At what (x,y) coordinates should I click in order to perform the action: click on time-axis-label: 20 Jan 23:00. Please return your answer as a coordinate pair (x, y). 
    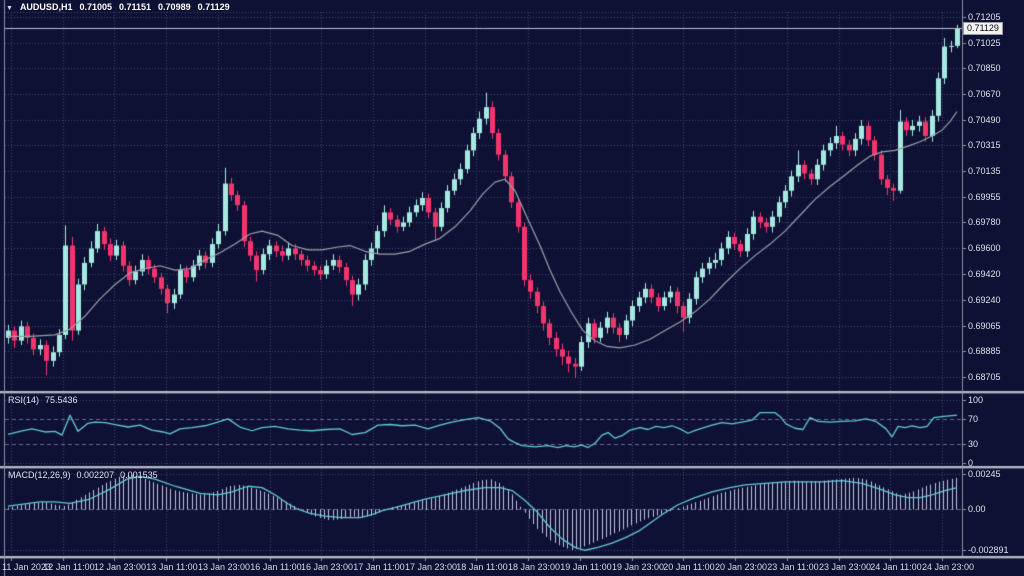
    Looking at the image, I should click on (741, 567).